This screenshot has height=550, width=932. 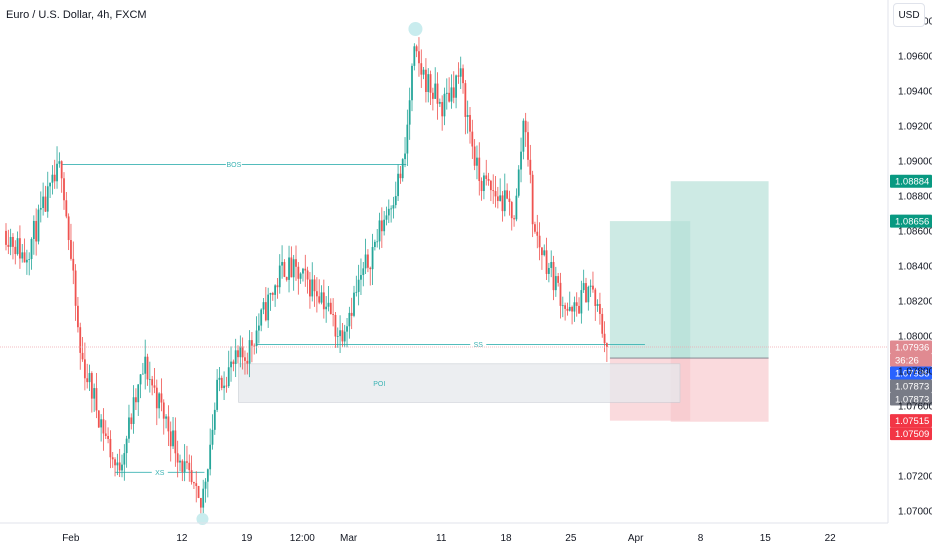 I want to click on y-tick-label: 1.09000, so click(x=915, y=161).